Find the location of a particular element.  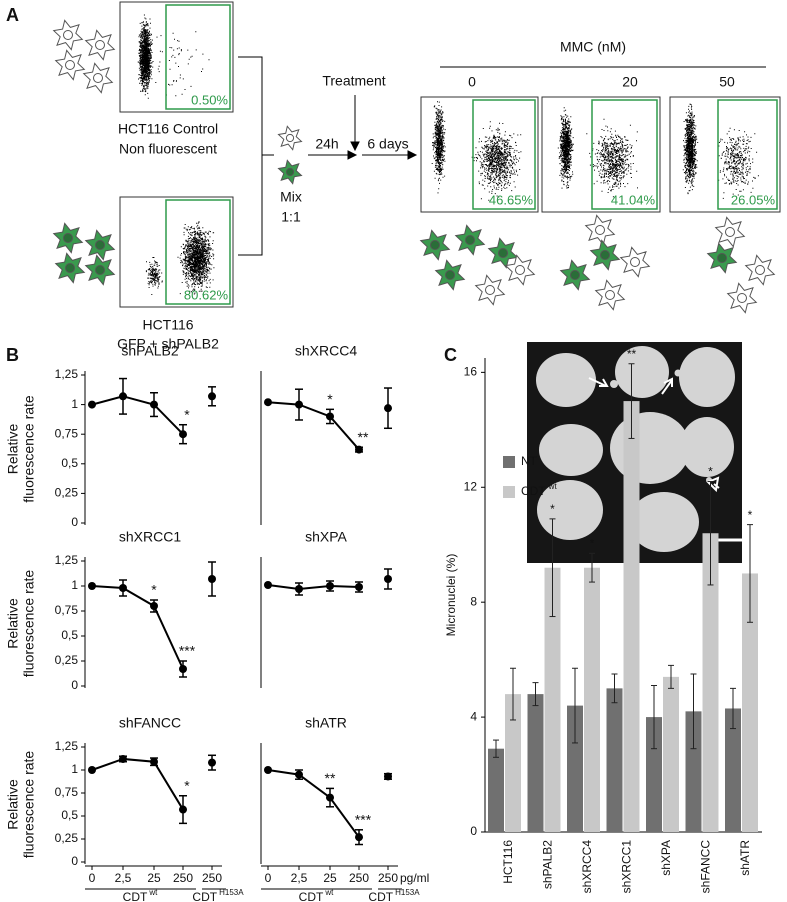

flow-plot is located at coordinates (176, 252).